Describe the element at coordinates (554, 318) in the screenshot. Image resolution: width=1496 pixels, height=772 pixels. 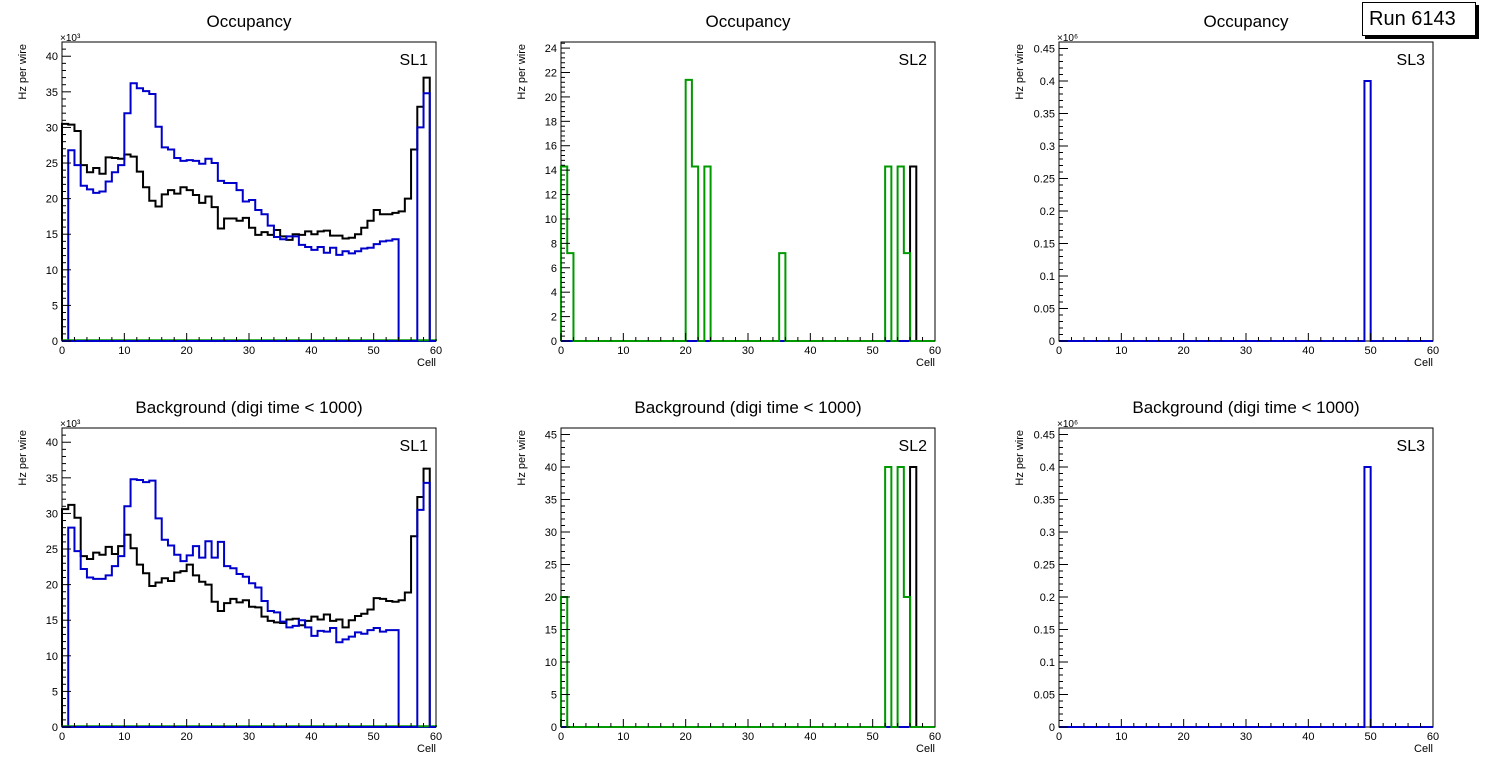
I see `y-tick-label: 2` at that location.